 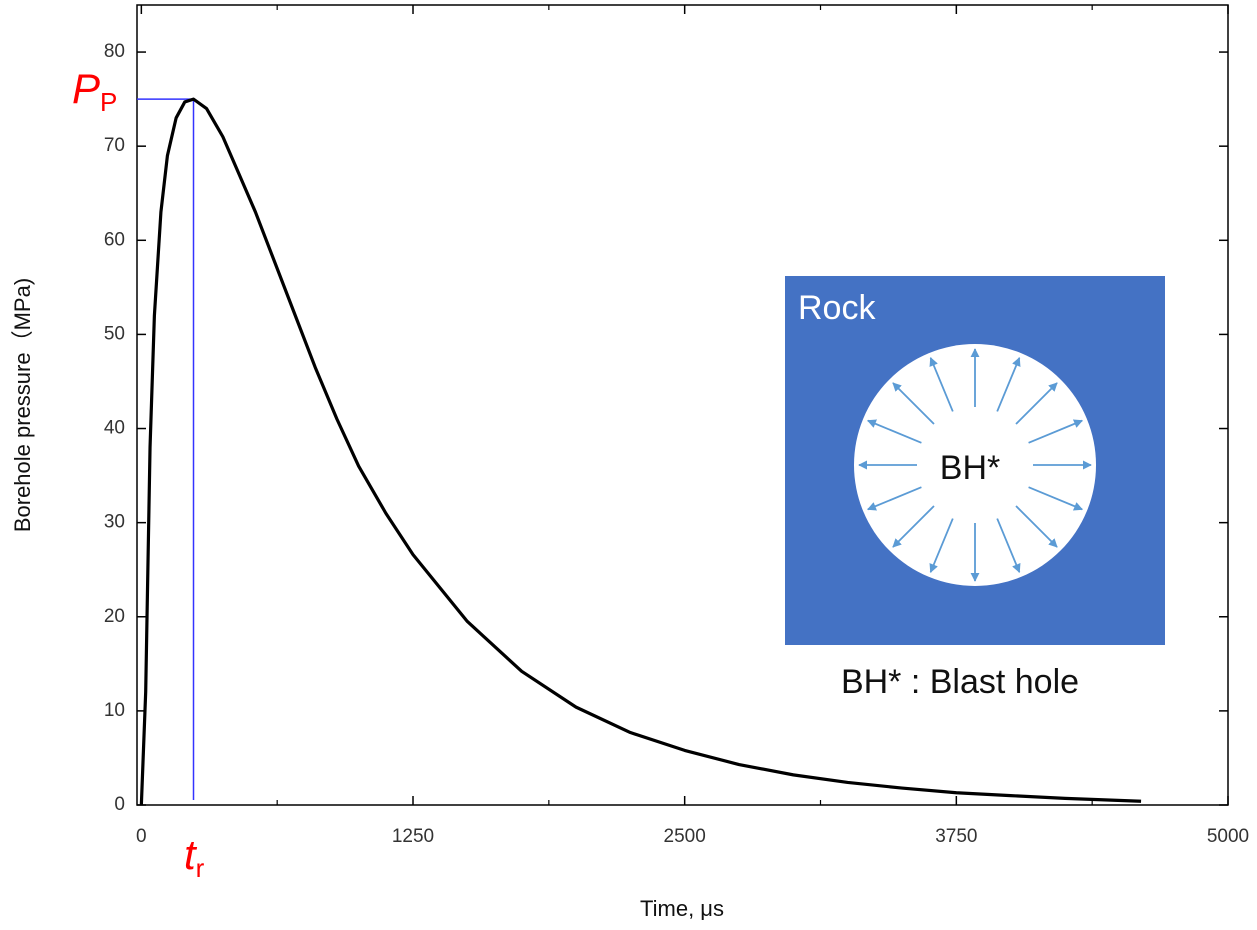 I want to click on peak-pressure-subscript: P, so click(x=108, y=102).